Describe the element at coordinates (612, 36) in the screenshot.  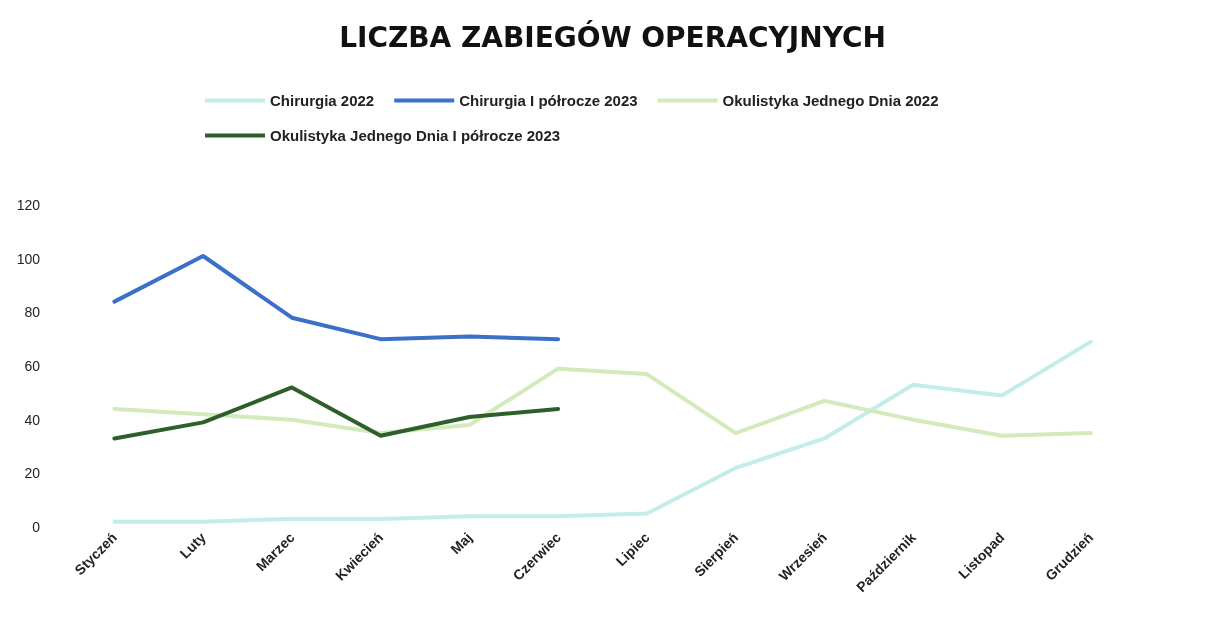
I see `chart-title: LICZBA ZABIEGÓW OPERACYJNYCH` at that location.